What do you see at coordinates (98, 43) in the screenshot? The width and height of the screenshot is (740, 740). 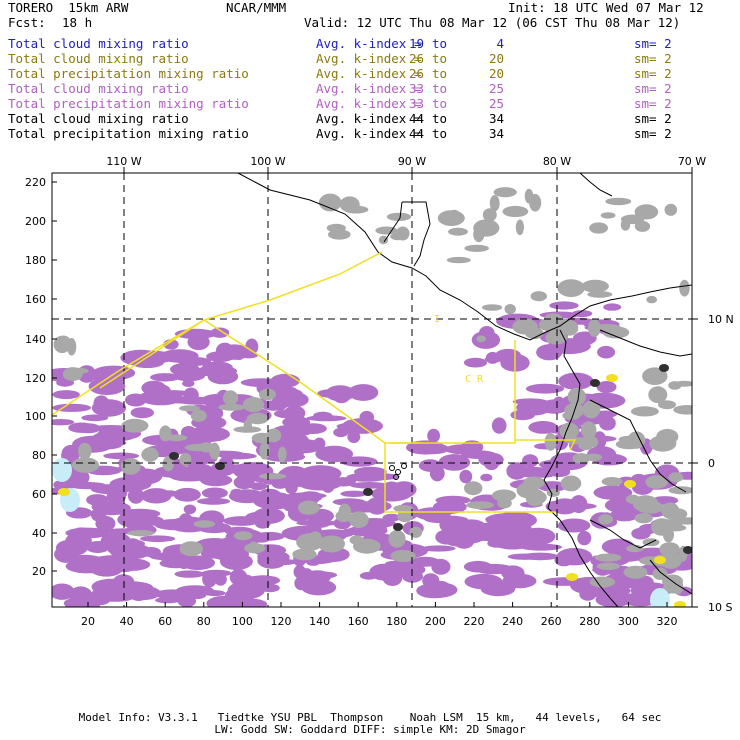 I see `legend-field-name: Total cloud mixing ratio` at bounding box center [98, 43].